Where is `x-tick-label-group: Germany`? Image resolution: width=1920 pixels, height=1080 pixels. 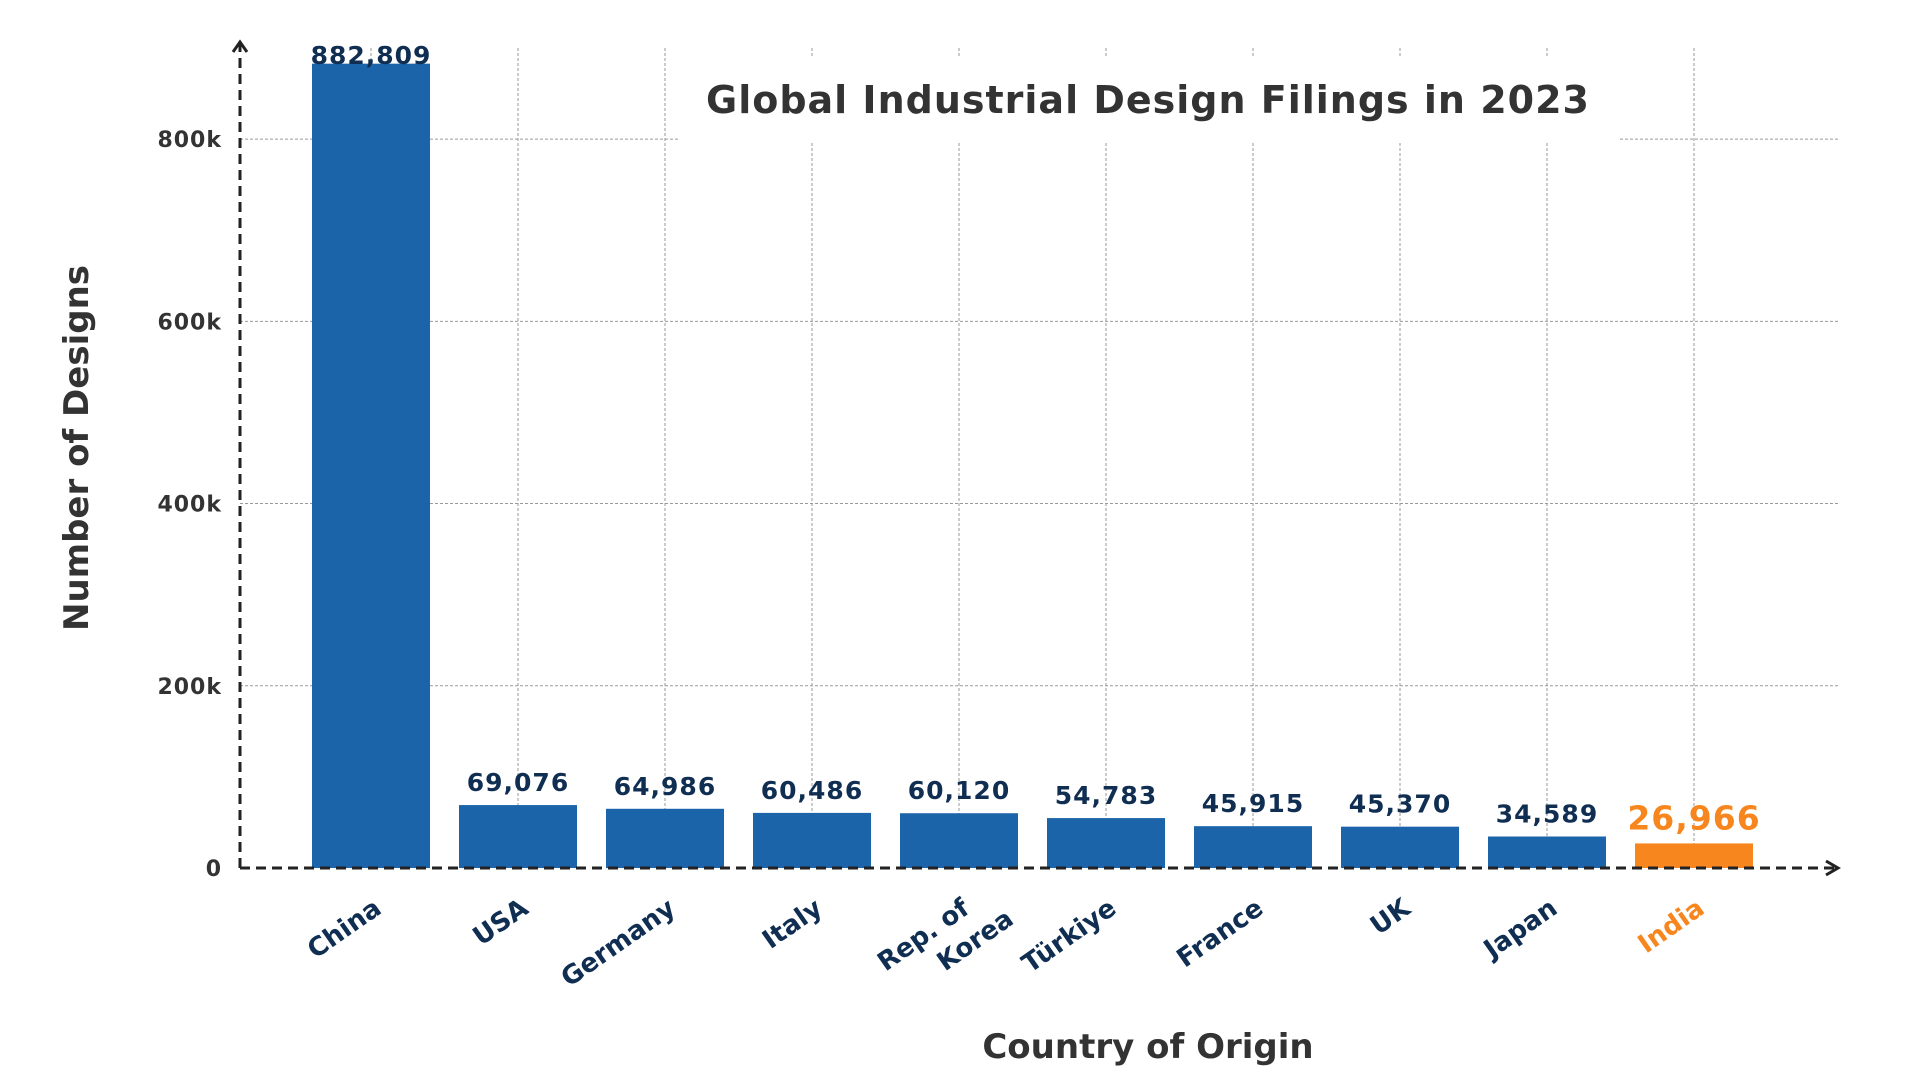 x-tick-label-group: Germany is located at coordinates (618, 943).